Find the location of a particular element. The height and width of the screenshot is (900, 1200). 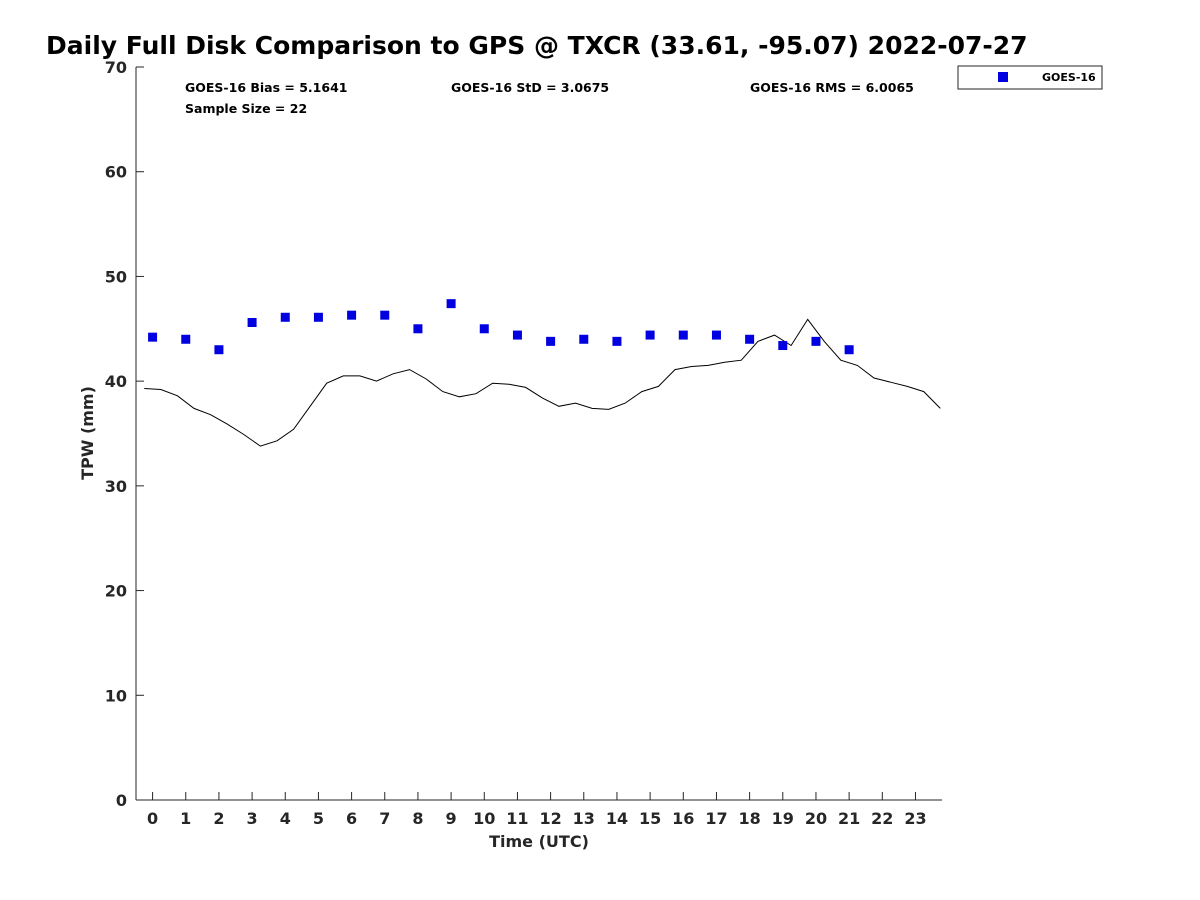

x-tick-label: 21 is located at coordinates (849, 818).